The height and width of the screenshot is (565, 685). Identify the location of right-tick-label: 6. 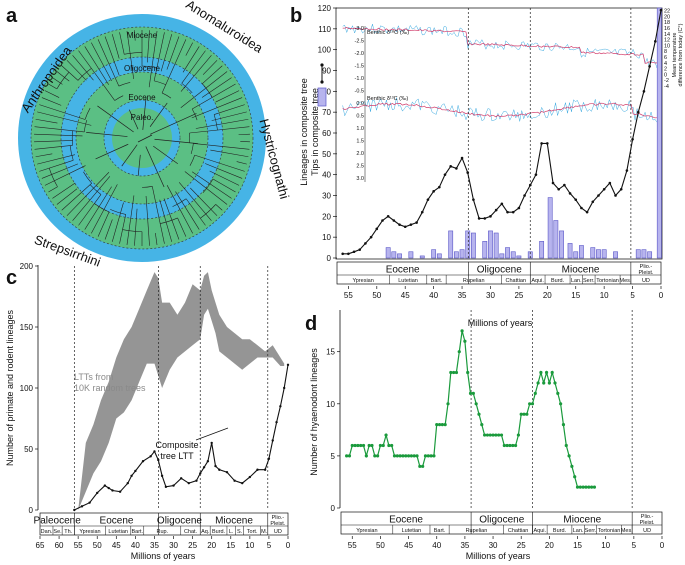
(665, 58).